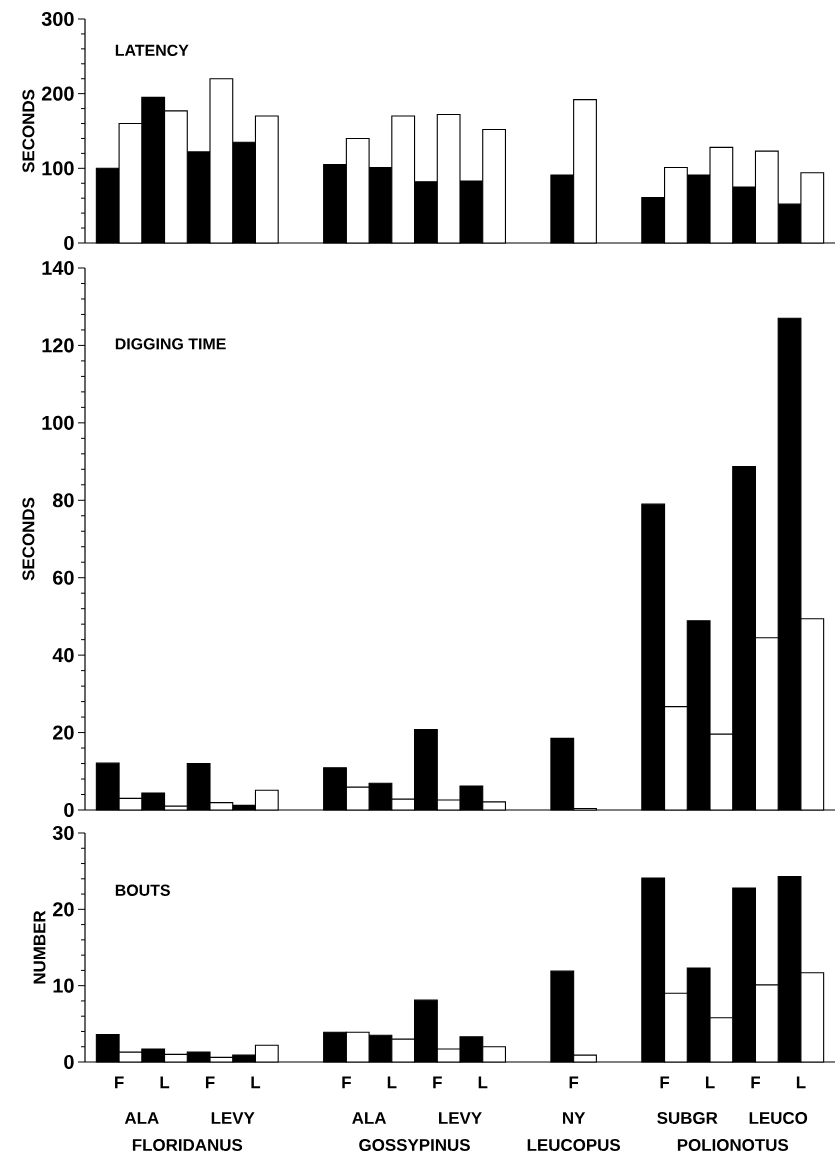 Image resolution: width=839 pixels, height=1157 pixels. Describe the element at coordinates (152, 50) in the screenshot. I see `text: LATENCY` at that location.